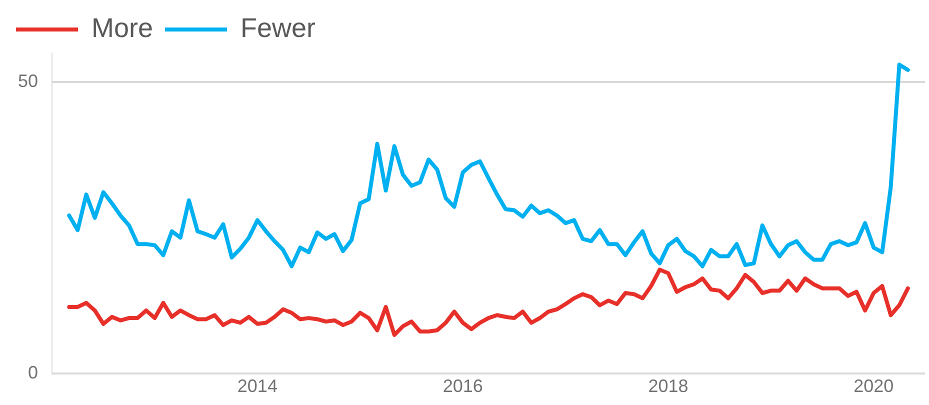  Describe the element at coordinates (33, 372) in the screenshot. I see `y-tick-label: 0` at that location.